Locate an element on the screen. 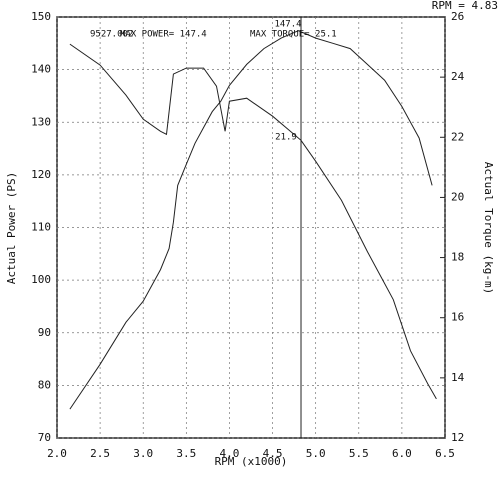 This screenshot has height=482, width=500. y-tick-label: 120 is located at coordinates (41, 174).